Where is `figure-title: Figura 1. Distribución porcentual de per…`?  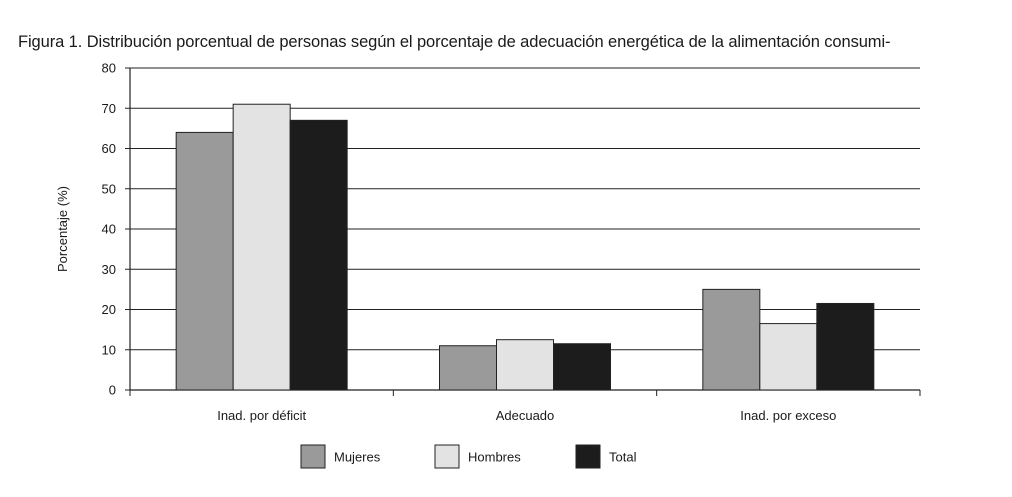 figure-title: Figura 1. Distribución porcentual de per… is located at coordinates (454, 42).